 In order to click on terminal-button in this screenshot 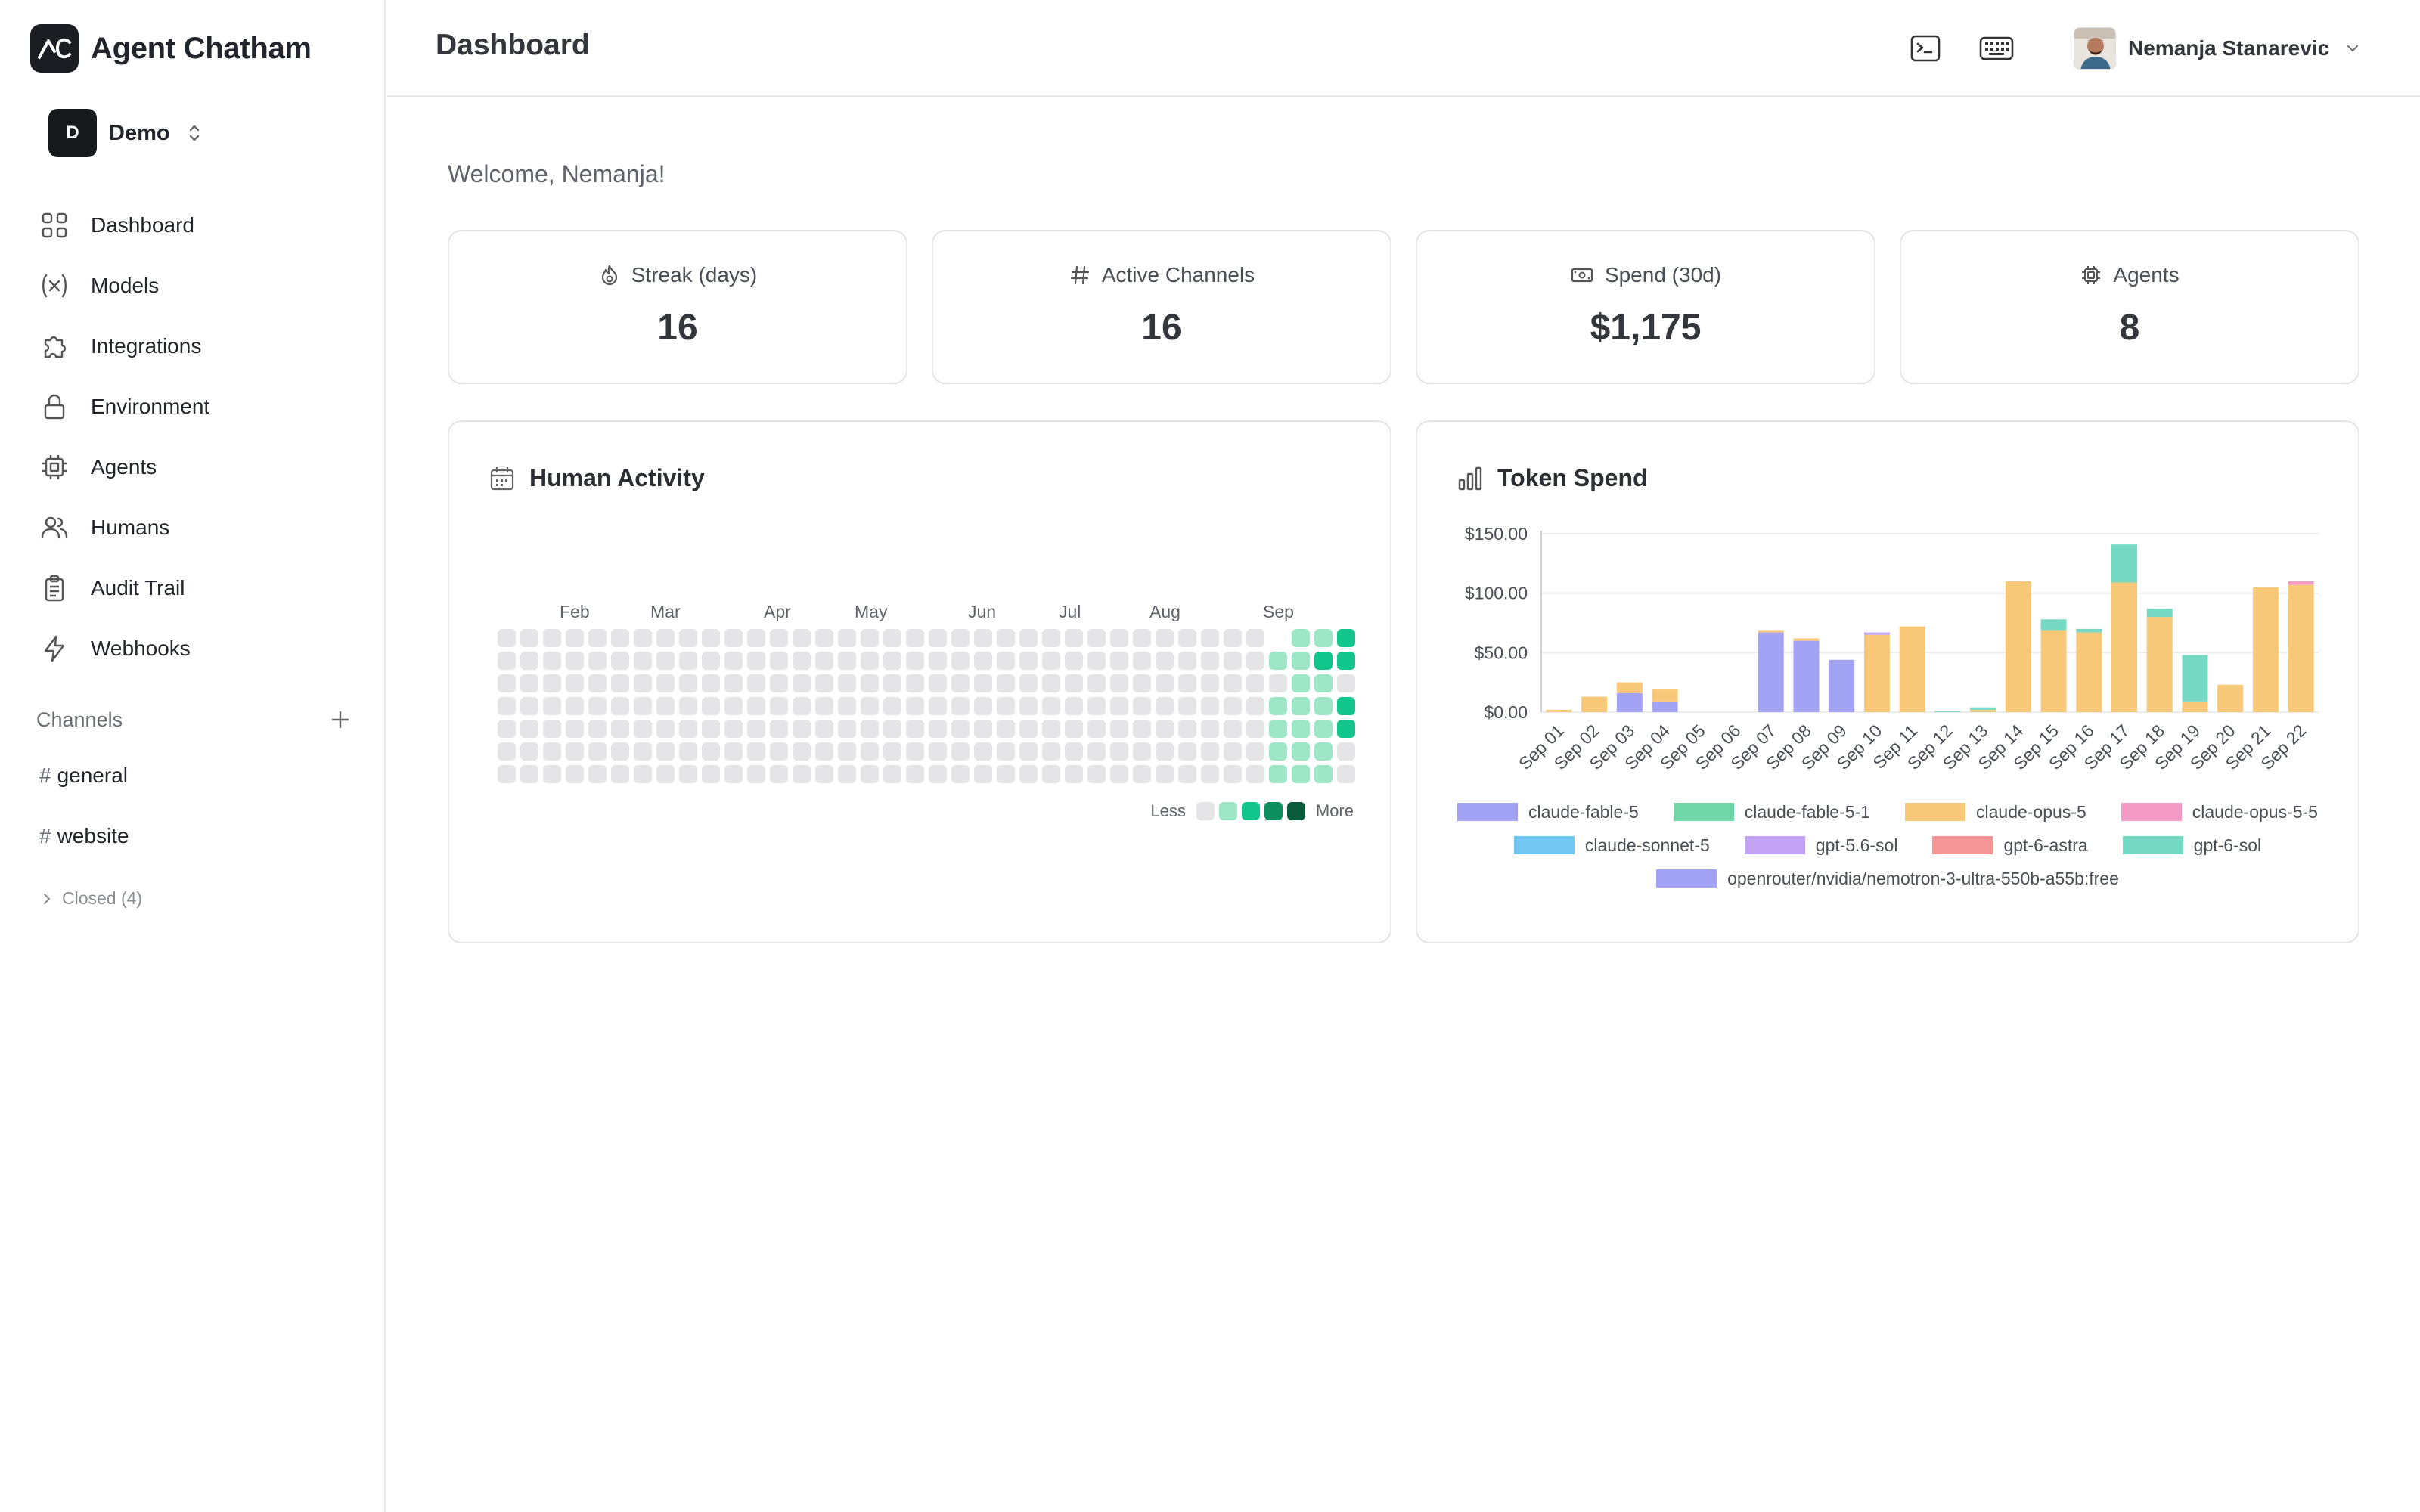, I will do `click(1925, 48)`.